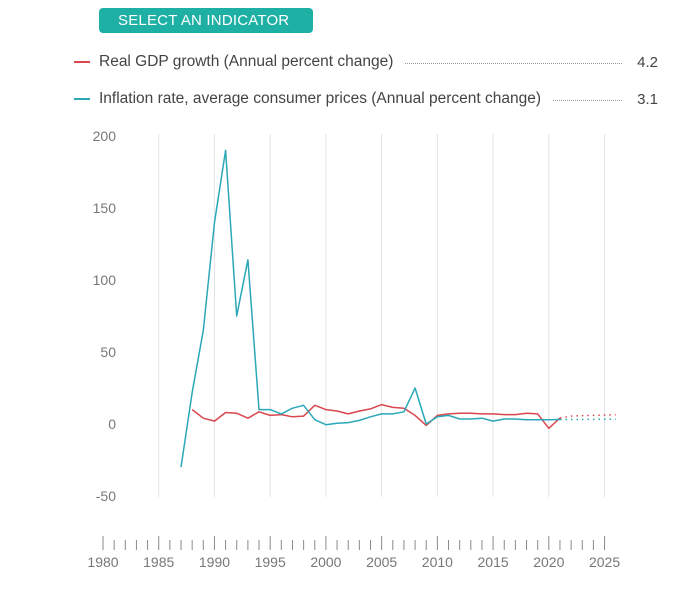  I want to click on legend-value-inflation: 3.1, so click(647, 99).